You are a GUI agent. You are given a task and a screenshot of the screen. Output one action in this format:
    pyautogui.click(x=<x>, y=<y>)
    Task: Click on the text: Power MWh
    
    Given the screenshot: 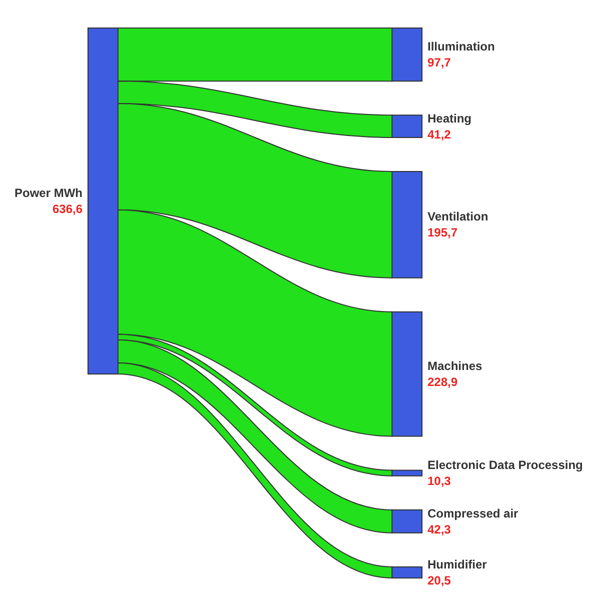 What is the action you would take?
    pyautogui.click(x=48, y=193)
    